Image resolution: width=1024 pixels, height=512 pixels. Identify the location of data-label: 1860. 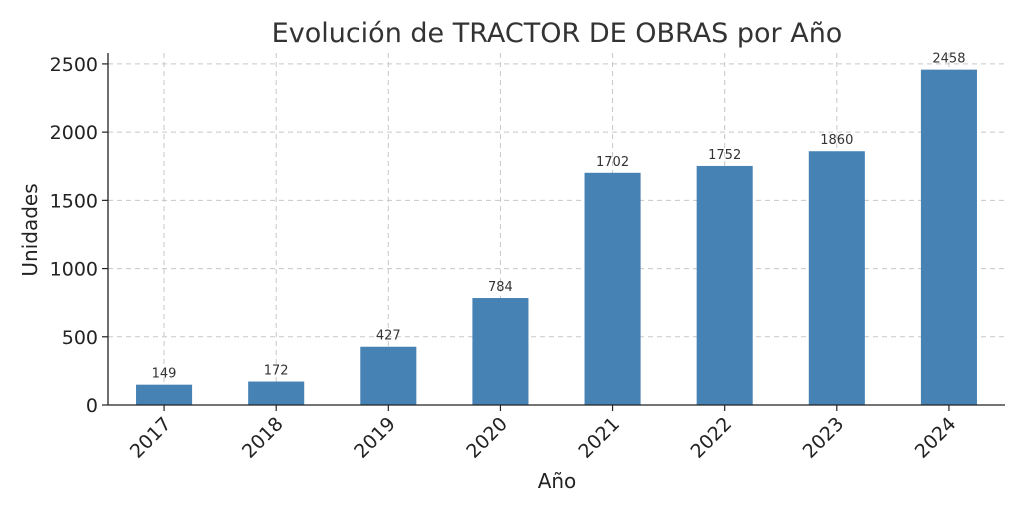
(836, 140).